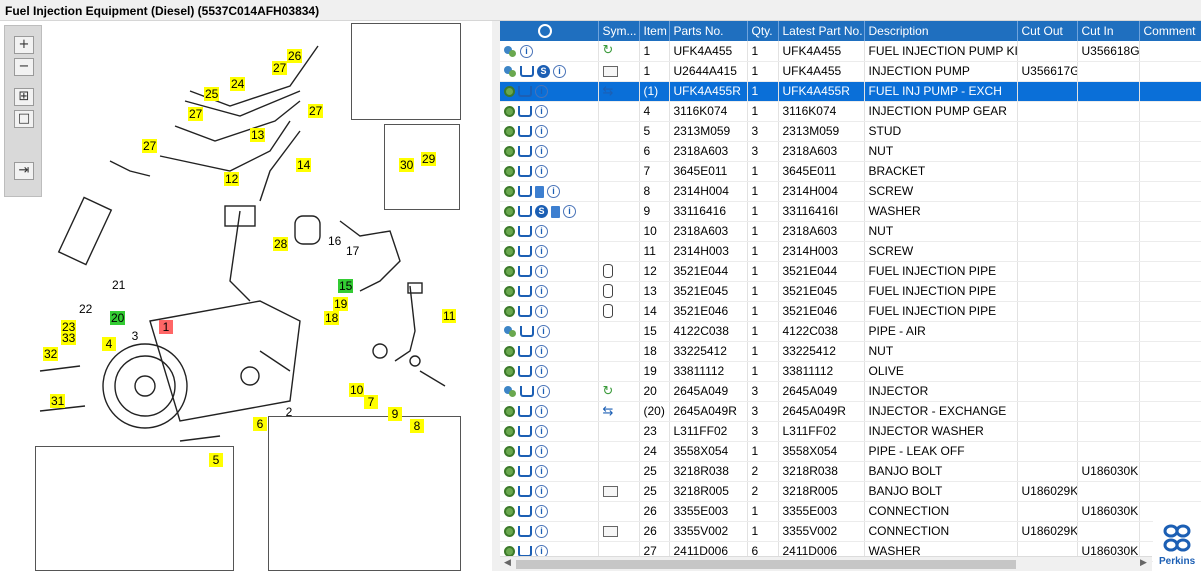  I want to click on col-header-comment: Comment, so click(1170, 31).